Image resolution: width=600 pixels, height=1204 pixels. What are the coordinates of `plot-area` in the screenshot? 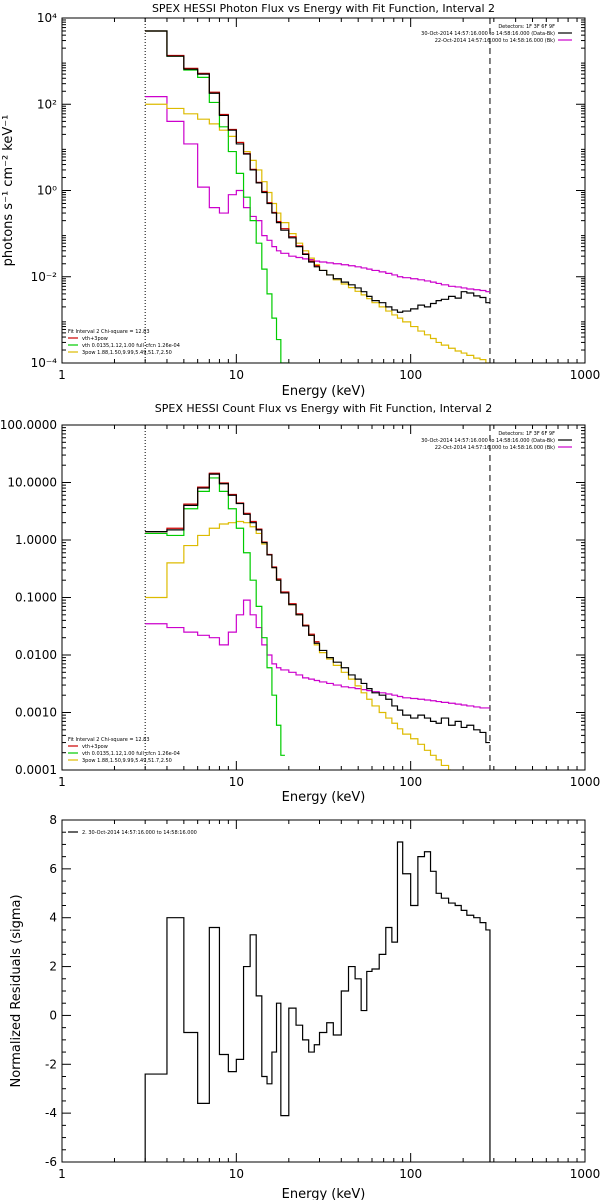 It's located at (317, 621).